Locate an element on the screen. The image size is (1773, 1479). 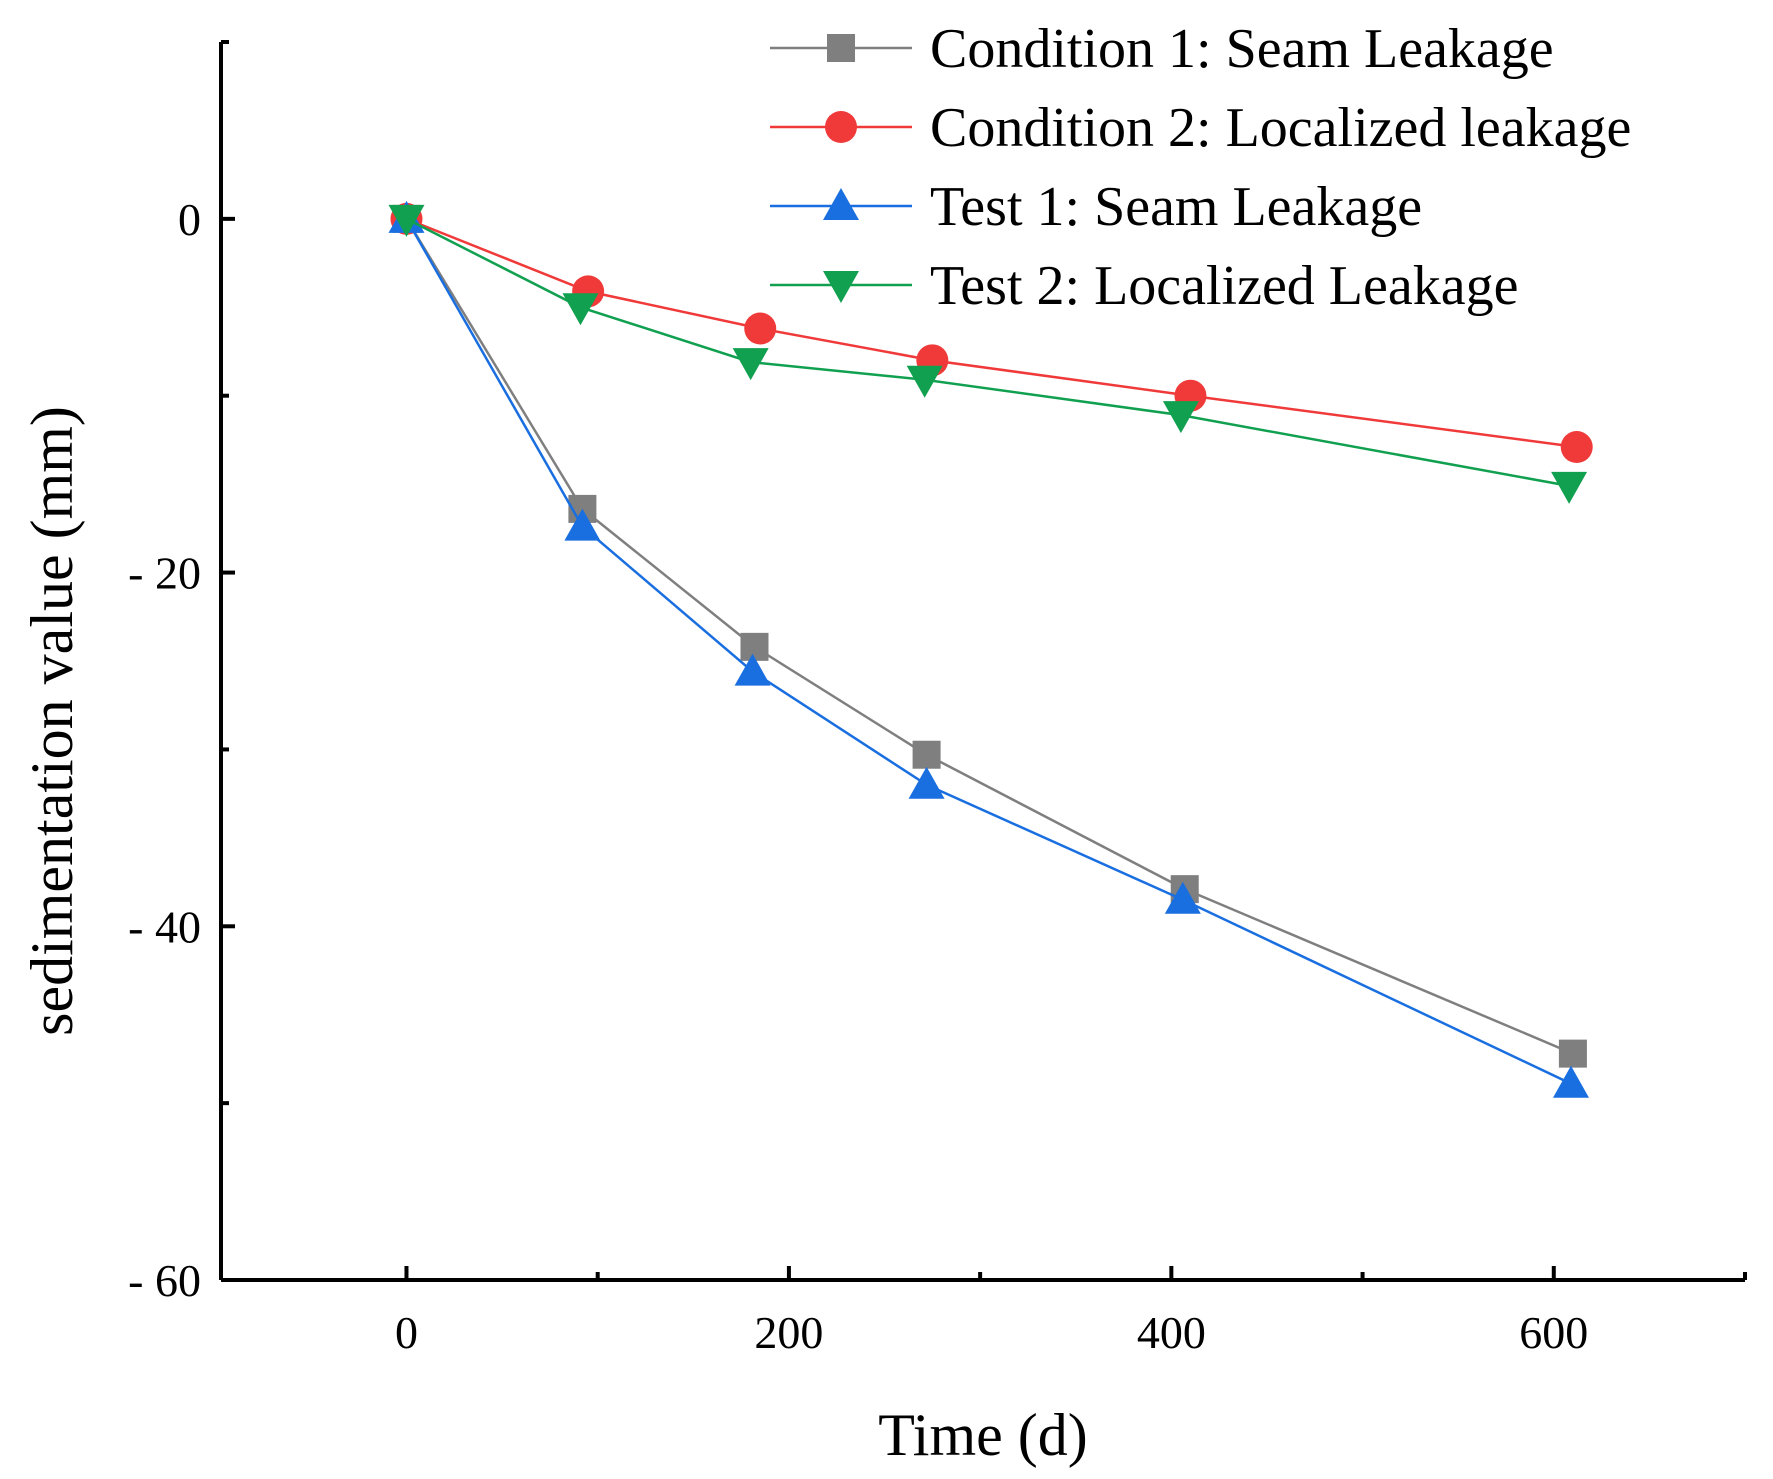
legend-item: Test 2: Localized Leakage is located at coordinates (1144, 286).